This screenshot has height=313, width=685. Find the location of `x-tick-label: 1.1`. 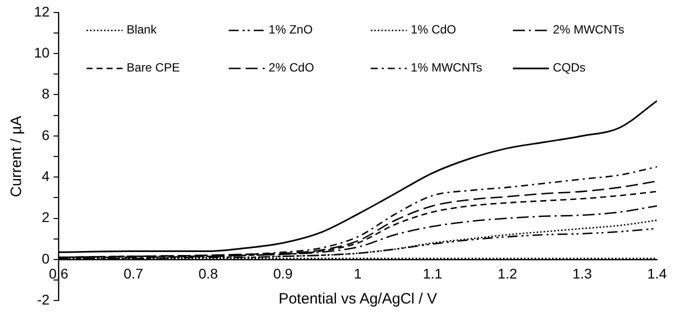

x-tick-label: 1.1 is located at coordinates (432, 274).